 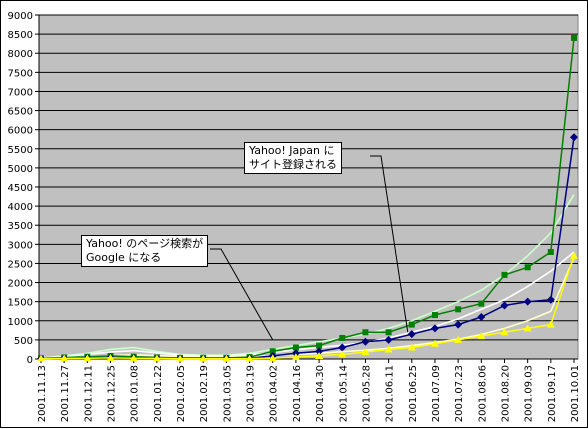 What do you see at coordinates (20, 245) in the screenshot?
I see `y-tick-label: 3000` at bounding box center [20, 245].